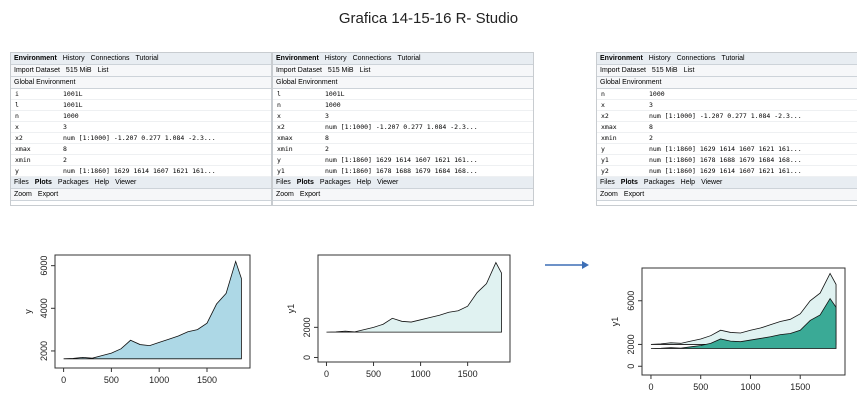  I want to click on env-row: l 1001L, so click(403, 94).